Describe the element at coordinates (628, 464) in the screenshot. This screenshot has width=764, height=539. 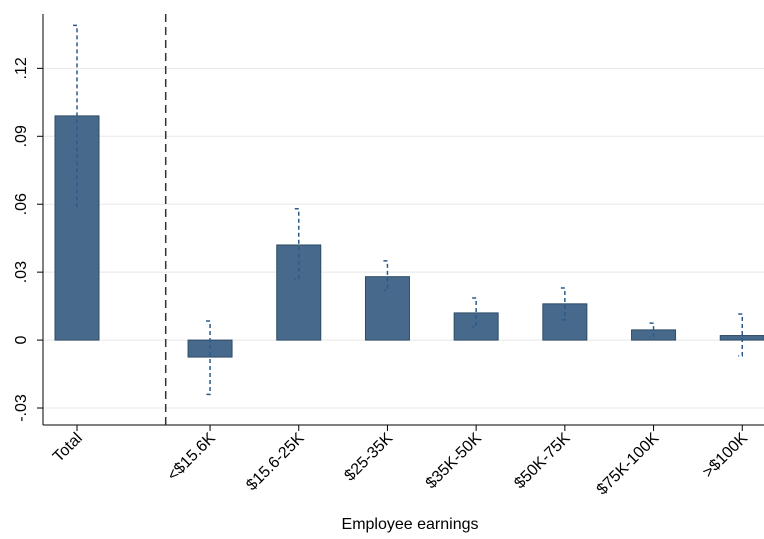
I see `x-tick-label: $75K-100K` at that location.